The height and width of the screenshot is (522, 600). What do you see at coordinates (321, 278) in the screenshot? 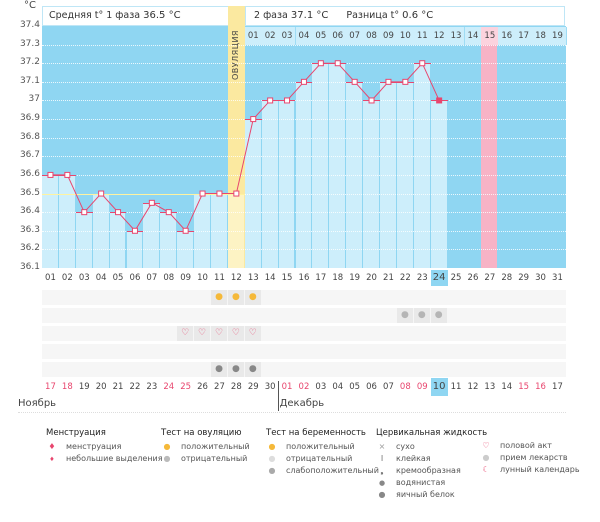
I see `cycle-day-label: 17` at bounding box center [321, 278].